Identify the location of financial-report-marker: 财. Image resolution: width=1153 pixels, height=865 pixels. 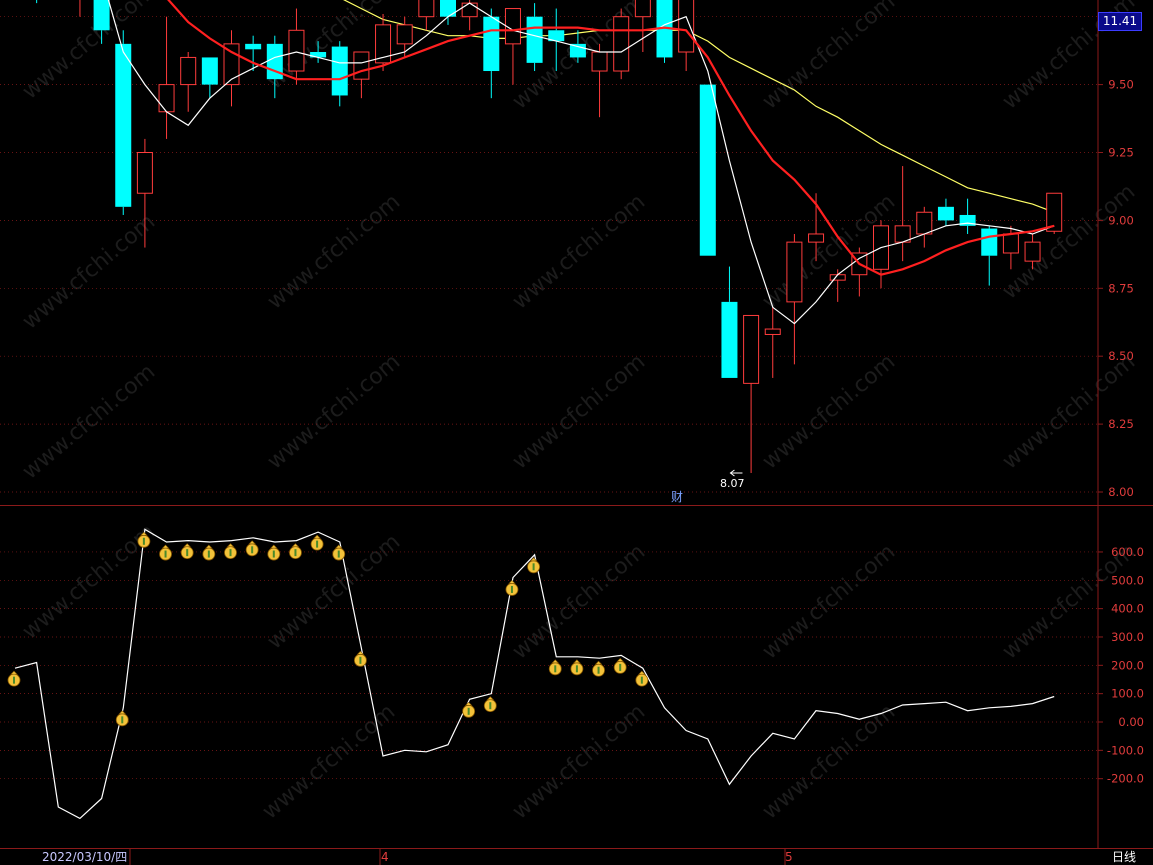
(677, 497).